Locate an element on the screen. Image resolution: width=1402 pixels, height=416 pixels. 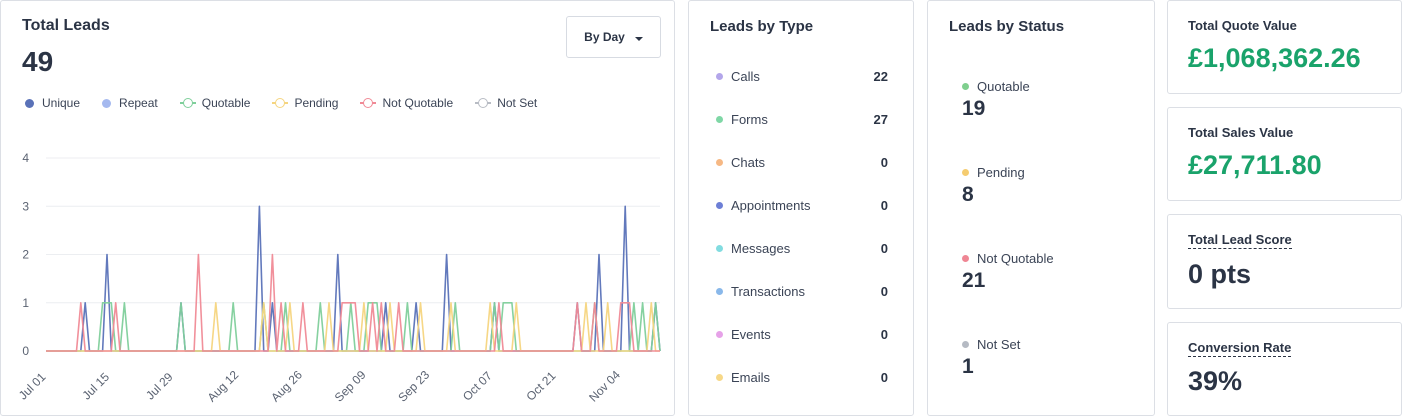
y-tick-label: 1 is located at coordinates (25, 303).